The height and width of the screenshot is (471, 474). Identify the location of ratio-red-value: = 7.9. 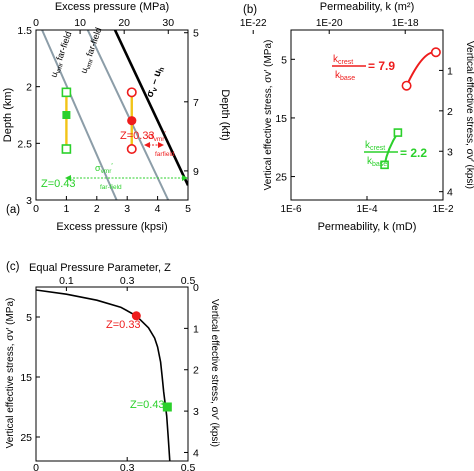
(381, 66).